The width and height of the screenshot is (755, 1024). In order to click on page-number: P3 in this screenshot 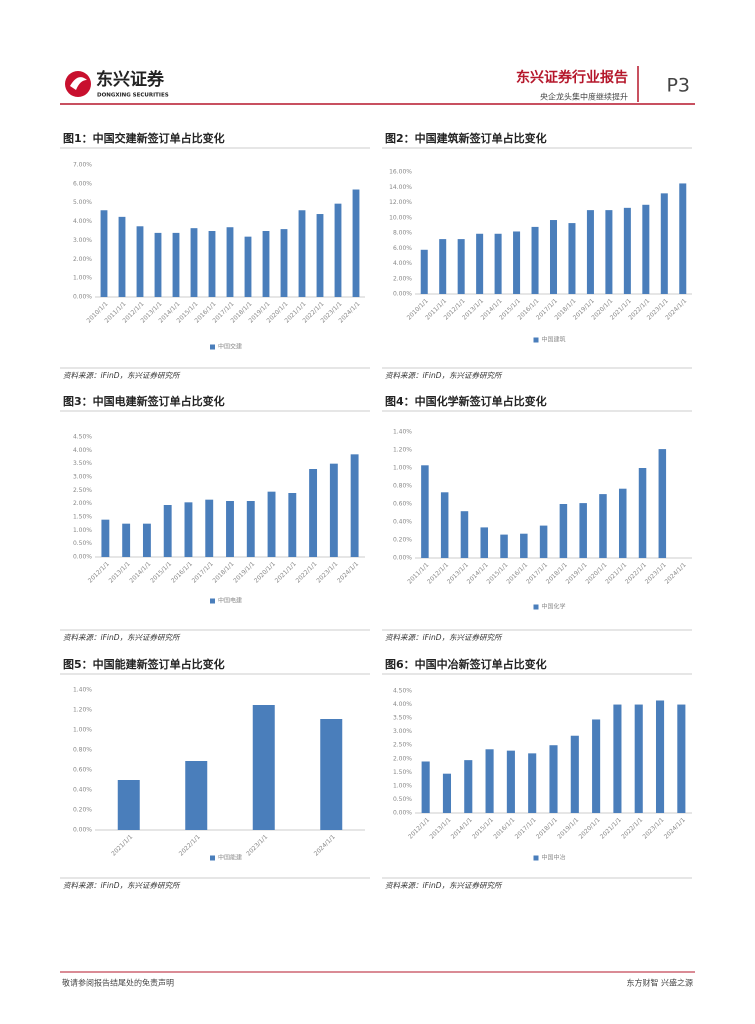, I will do `click(678, 86)`.